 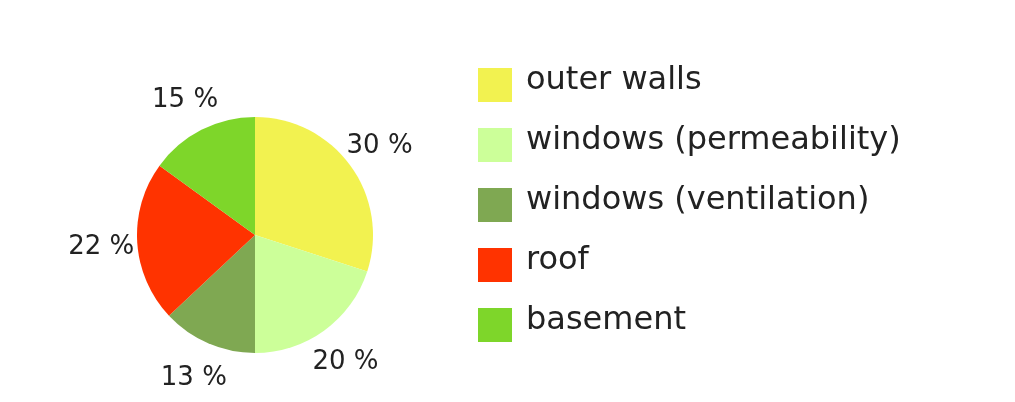 What do you see at coordinates (193, 376) in the screenshot?
I see `data-label: 13 %` at bounding box center [193, 376].